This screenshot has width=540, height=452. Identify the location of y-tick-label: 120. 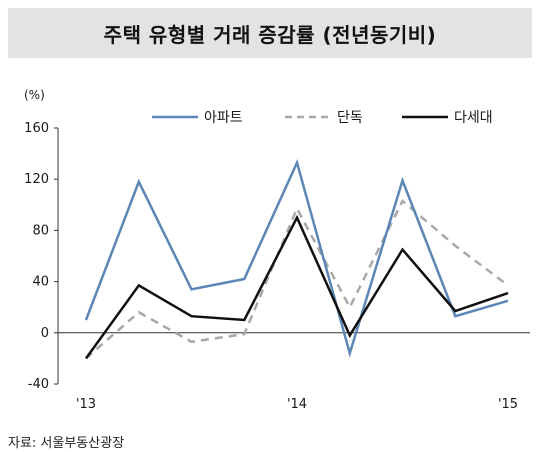
(36, 179).